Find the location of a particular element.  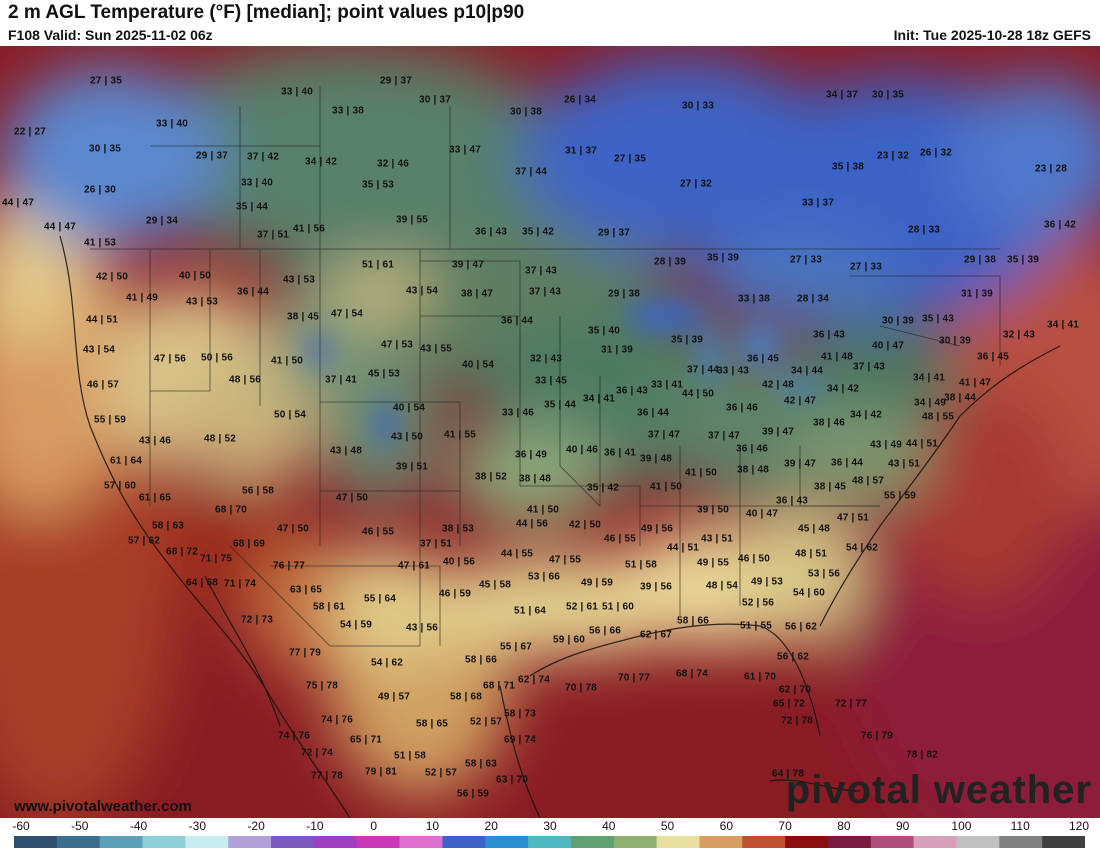

point-value-label: 43 | 51 is located at coordinates (717, 539).